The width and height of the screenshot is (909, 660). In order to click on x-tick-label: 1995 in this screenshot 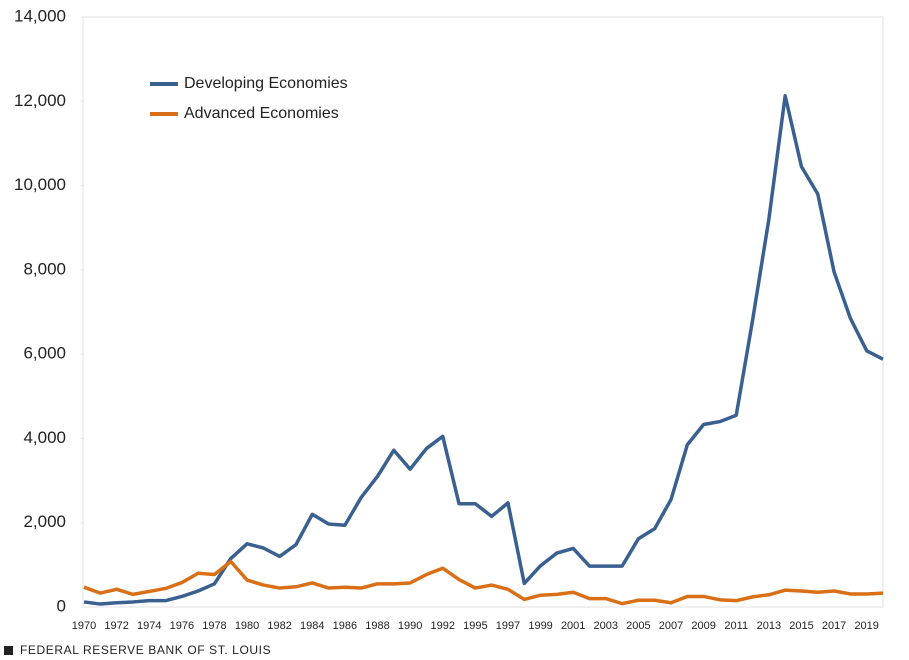, I will do `click(475, 626)`.